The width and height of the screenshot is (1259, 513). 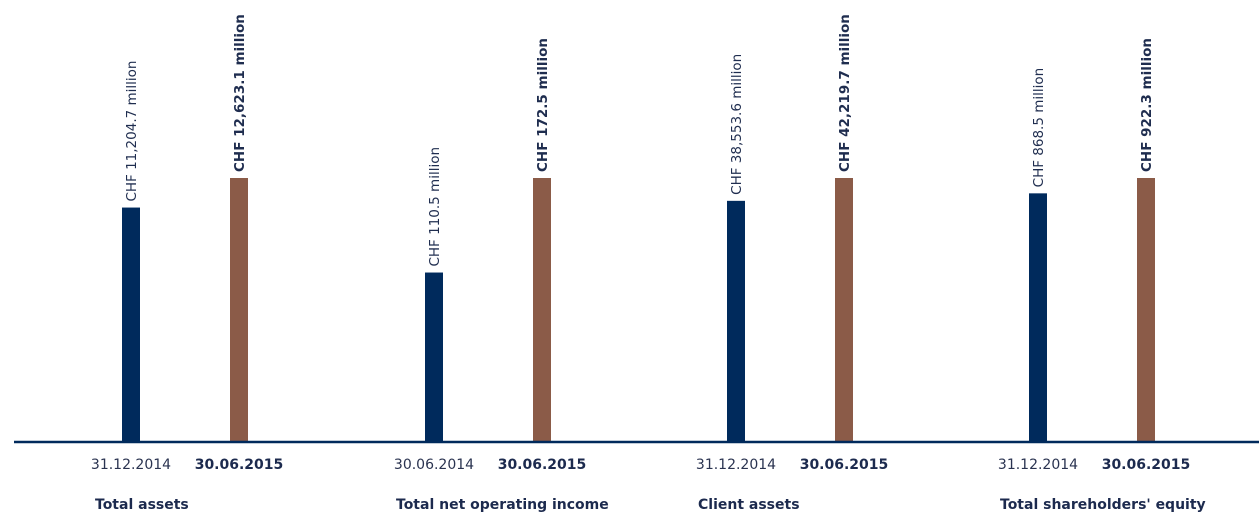 What do you see at coordinates (1039, 128) in the screenshot?
I see `bar-value-label: CHF 868.5 million` at bounding box center [1039, 128].